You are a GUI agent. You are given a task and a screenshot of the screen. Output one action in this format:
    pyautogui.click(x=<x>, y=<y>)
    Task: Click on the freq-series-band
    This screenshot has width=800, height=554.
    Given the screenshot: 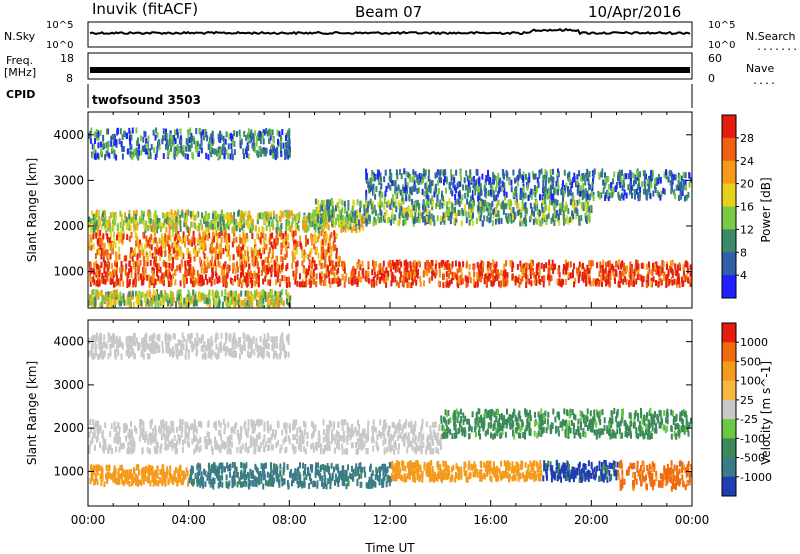 What is the action you would take?
    pyautogui.click(x=390, y=70)
    